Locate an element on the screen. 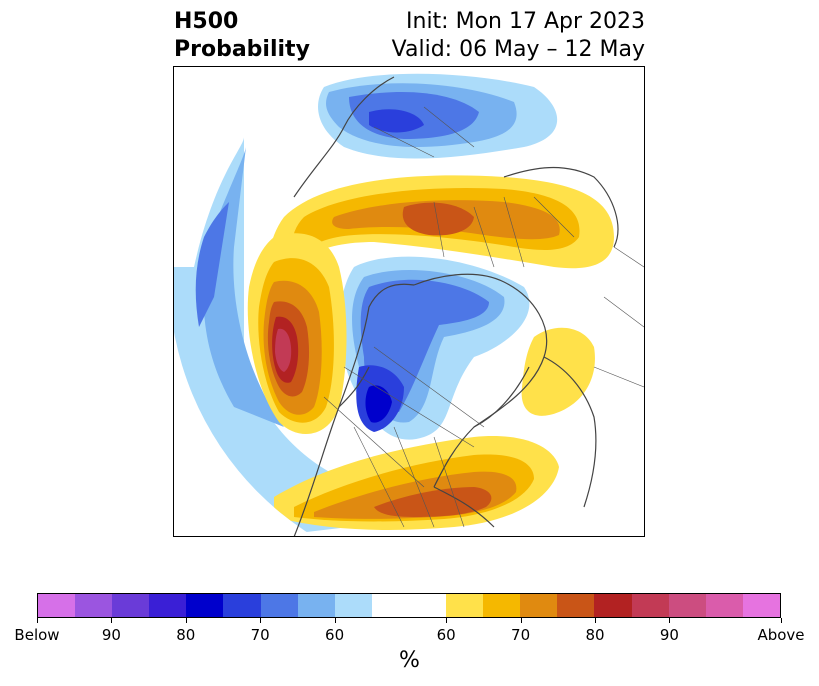  title-line-variable: H500 is located at coordinates (206, 21).